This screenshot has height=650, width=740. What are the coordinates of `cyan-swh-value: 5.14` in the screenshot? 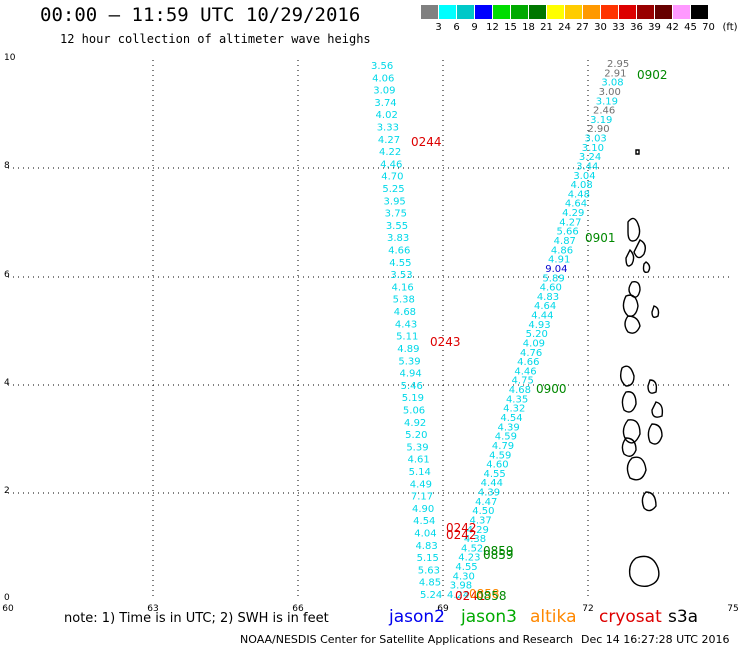 It's located at (420, 472).